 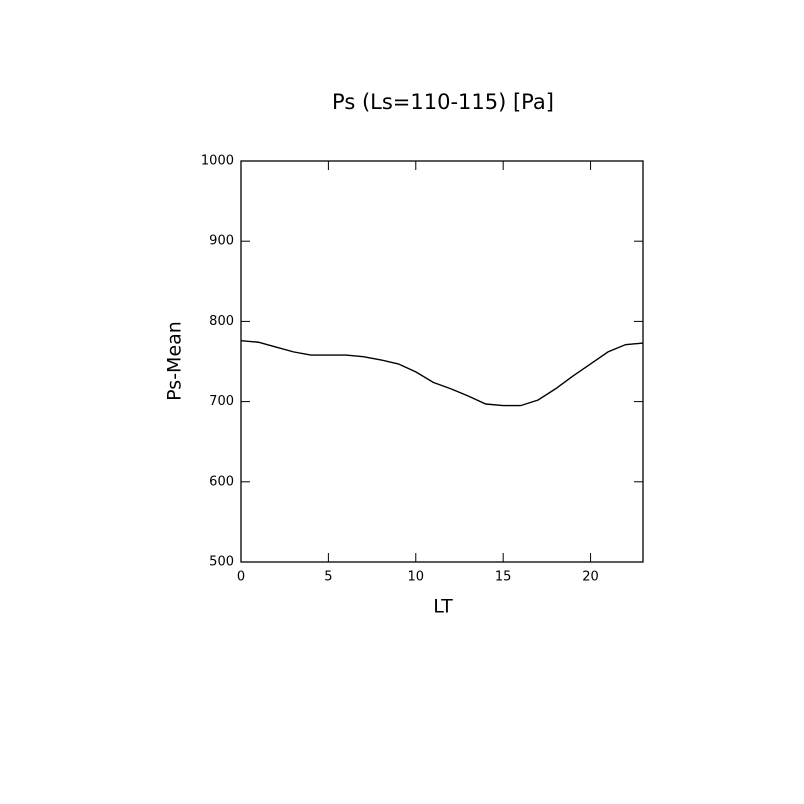 What do you see at coordinates (416, 577) in the screenshot?
I see `x-tick-label: 10` at bounding box center [416, 577].